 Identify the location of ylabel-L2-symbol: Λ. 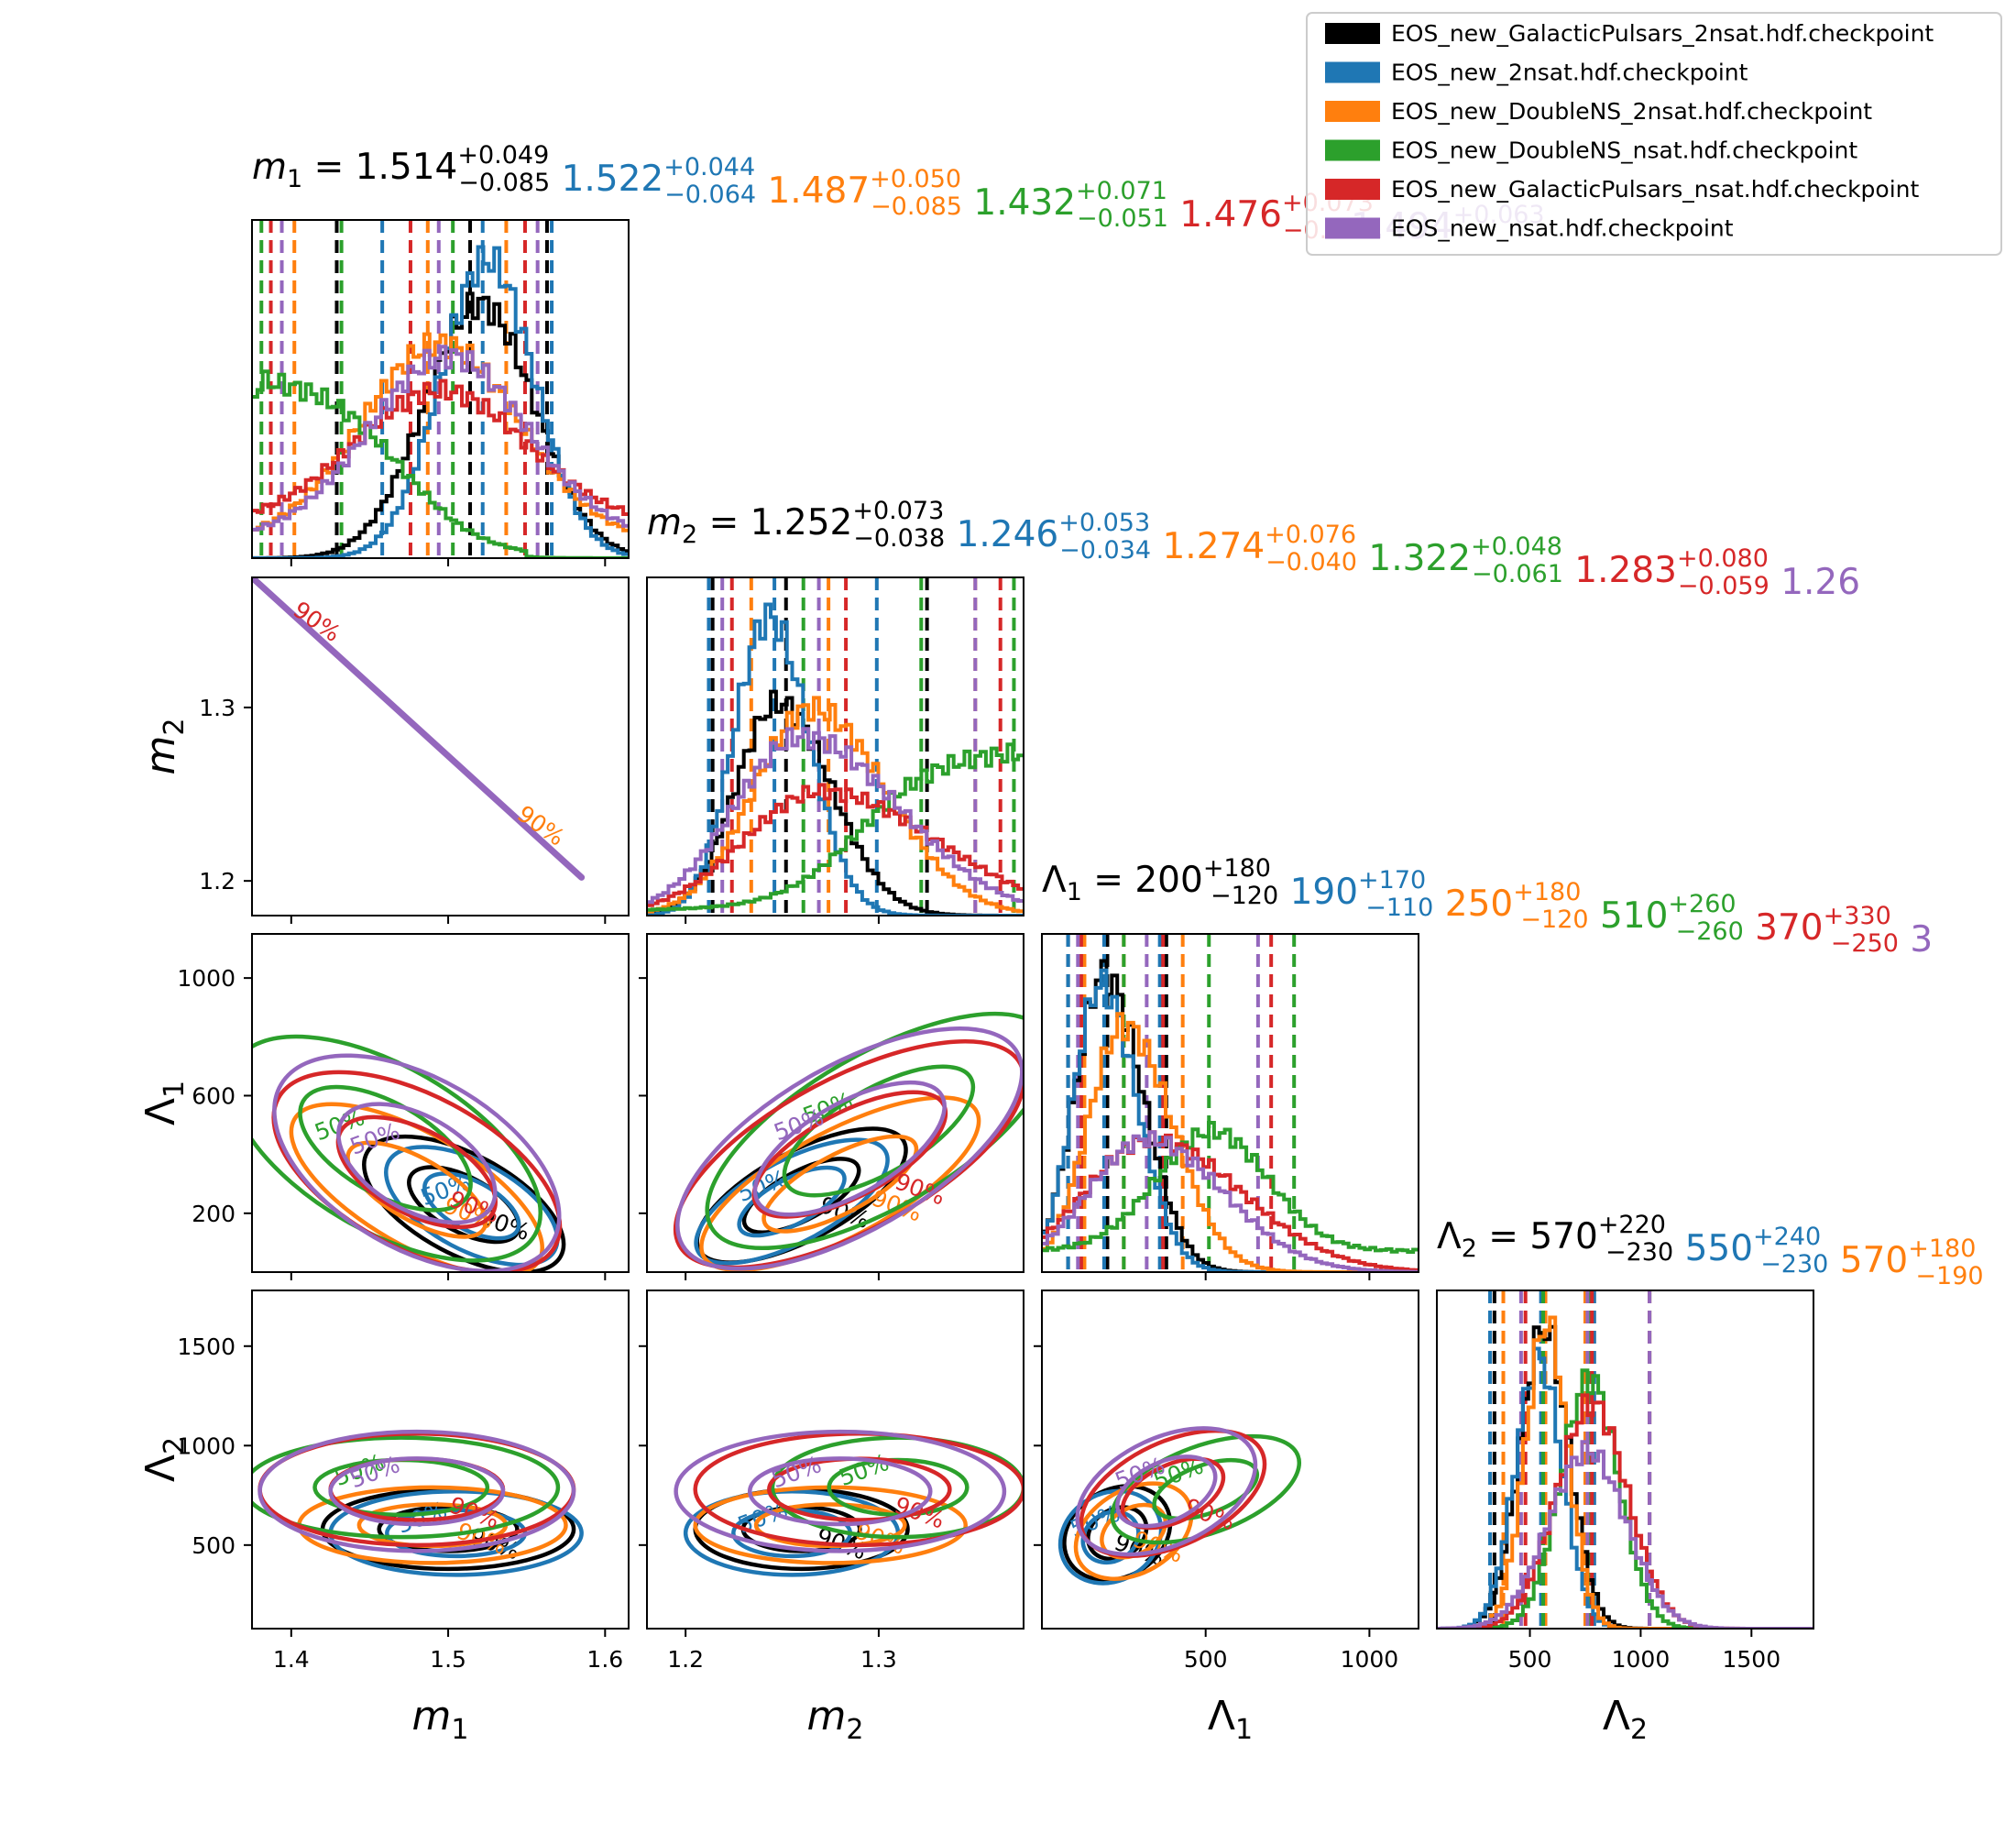
(160, 1468).